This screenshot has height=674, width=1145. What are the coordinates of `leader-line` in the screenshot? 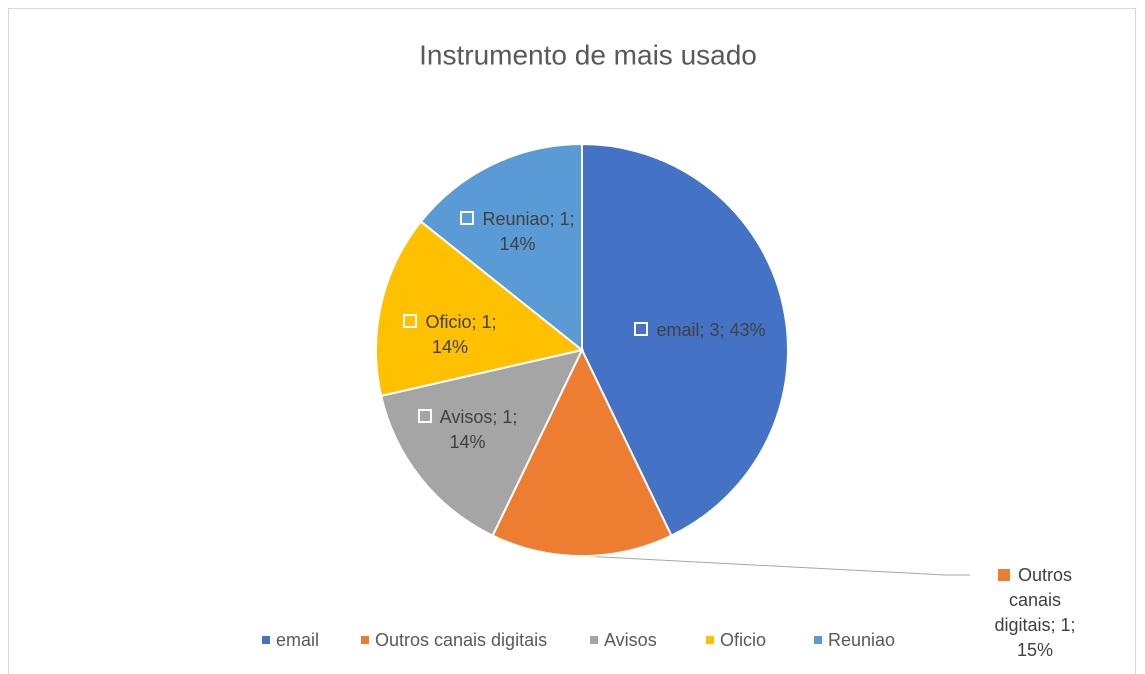 It's located at (776, 565).